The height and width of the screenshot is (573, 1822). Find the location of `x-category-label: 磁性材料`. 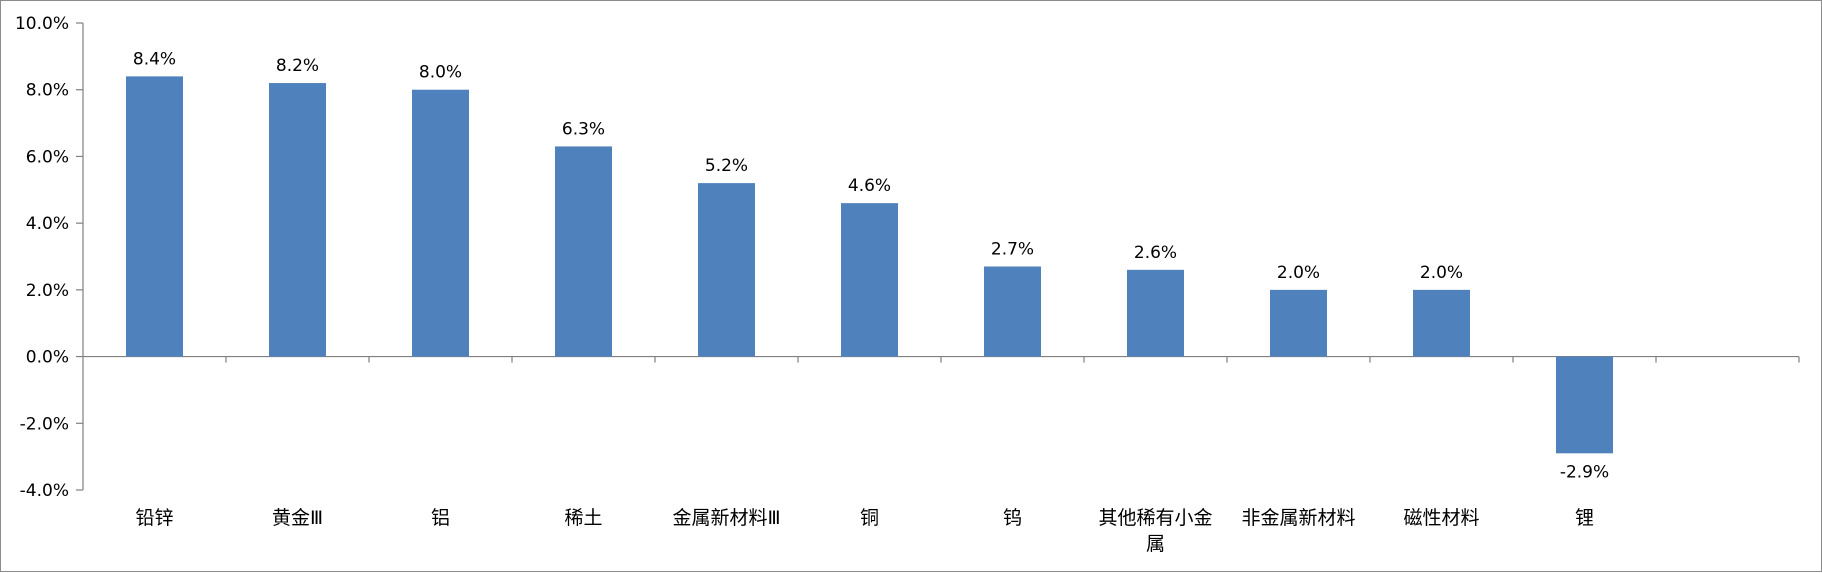

x-category-label: 磁性材料 is located at coordinates (1441, 518).